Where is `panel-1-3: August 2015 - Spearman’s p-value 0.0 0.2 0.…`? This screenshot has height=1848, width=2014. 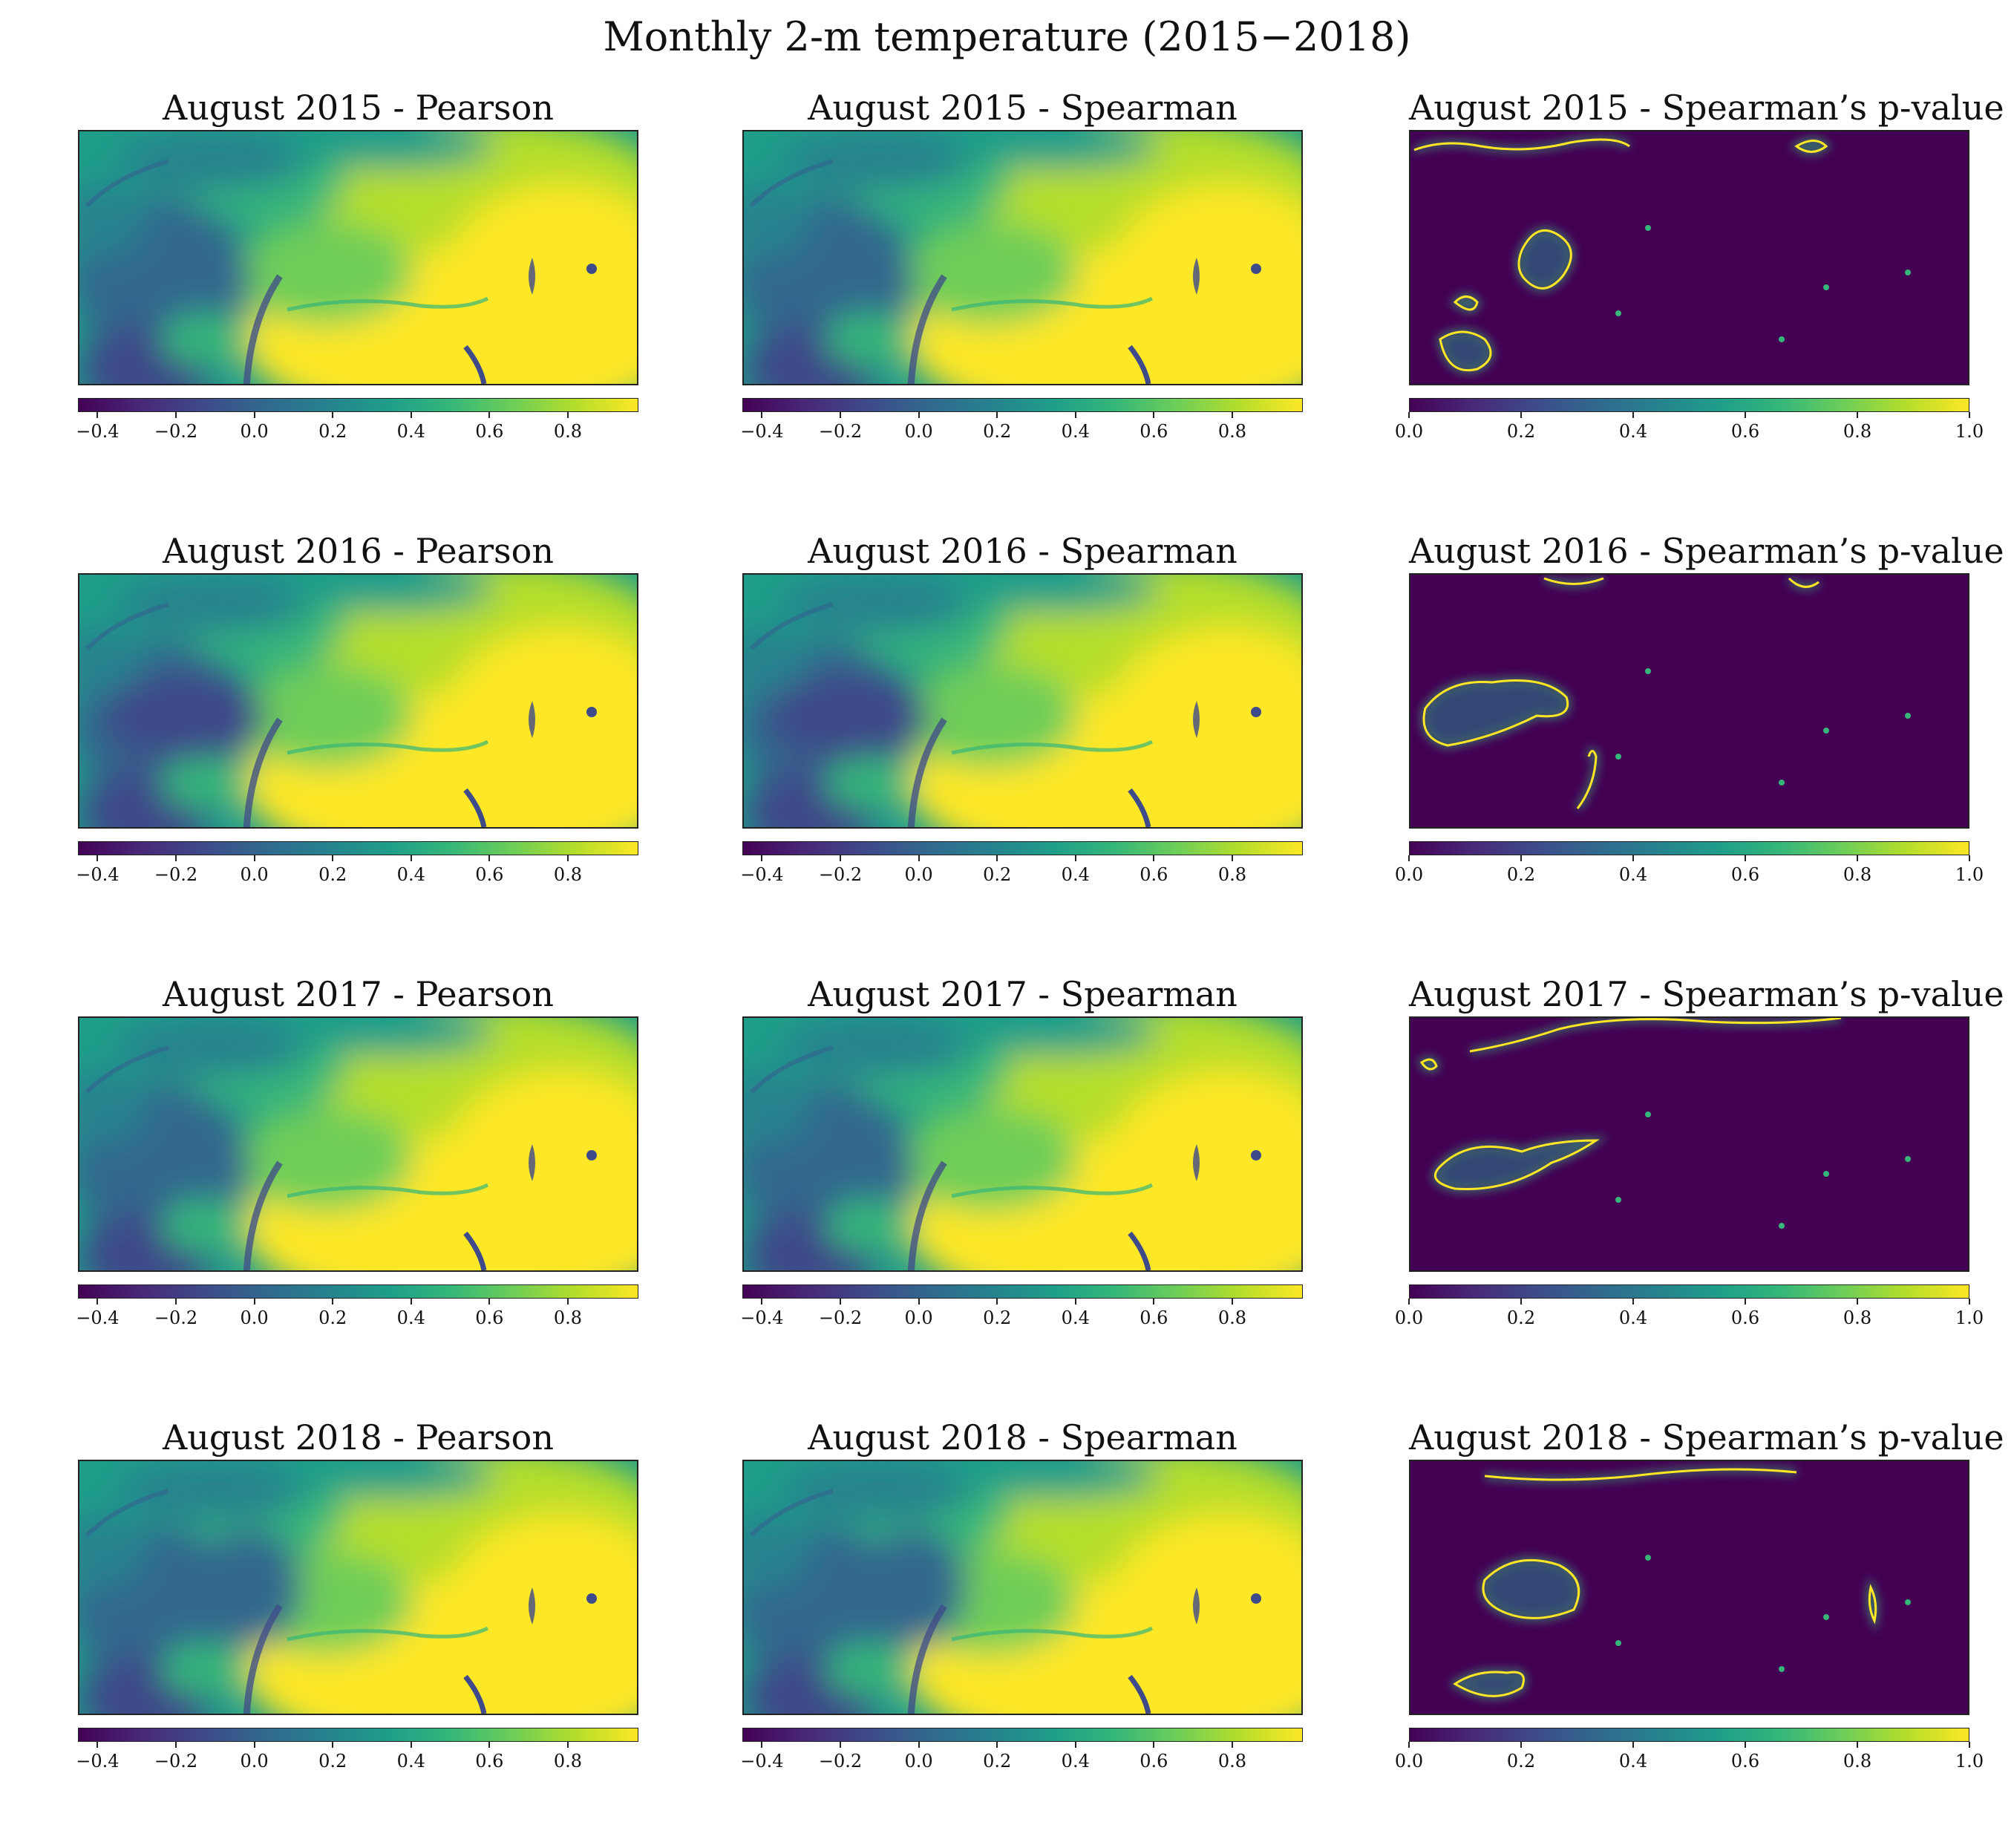 panel-1-3: August 2015 - Spearman’s p-value 0.0 0.2 0.… is located at coordinates (1704, 303).